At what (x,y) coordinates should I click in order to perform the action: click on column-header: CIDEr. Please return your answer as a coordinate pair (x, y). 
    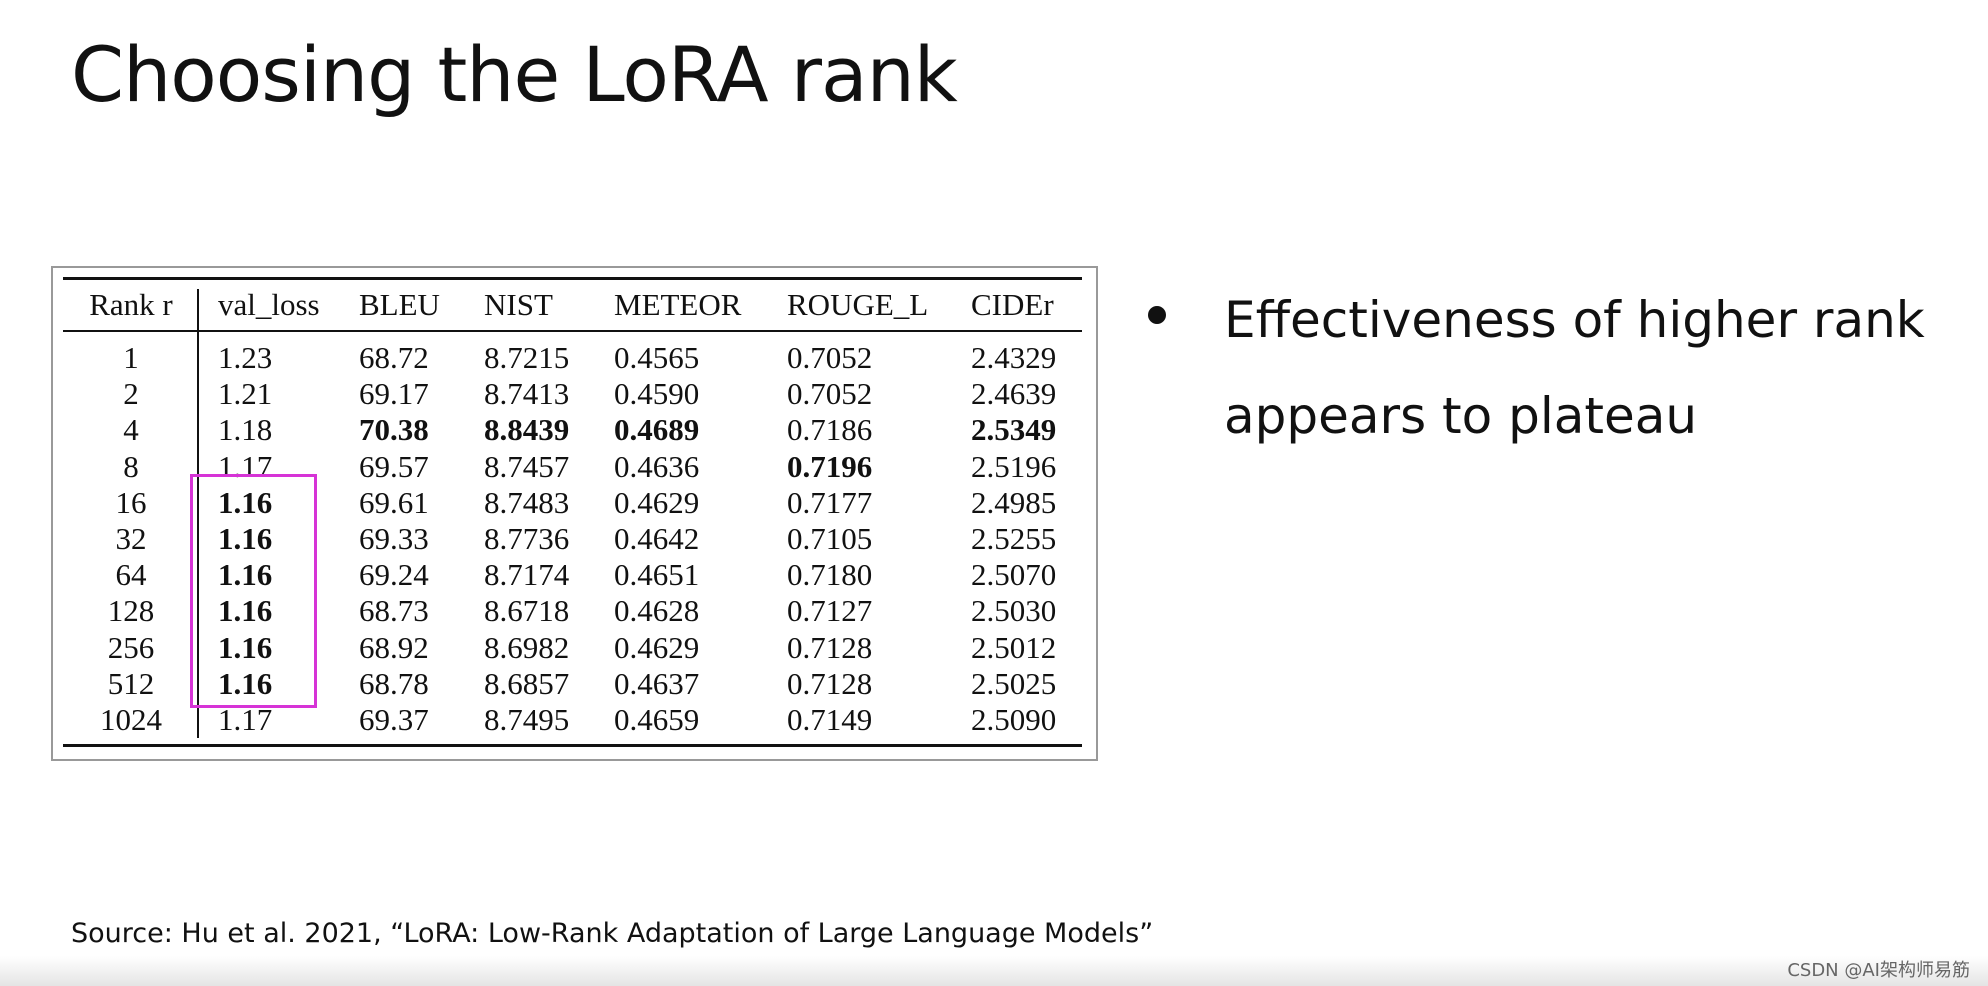
    Looking at the image, I should click on (1012, 304).